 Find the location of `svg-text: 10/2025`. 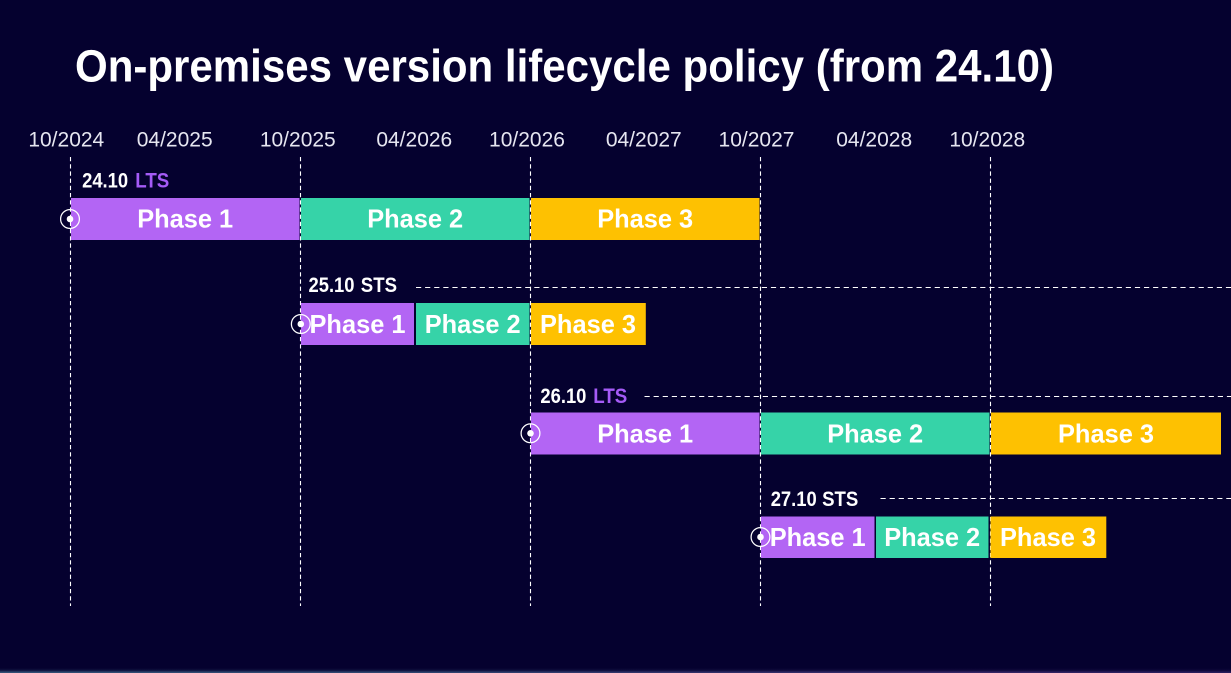

svg-text: 10/2025 is located at coordinates (298, 140).